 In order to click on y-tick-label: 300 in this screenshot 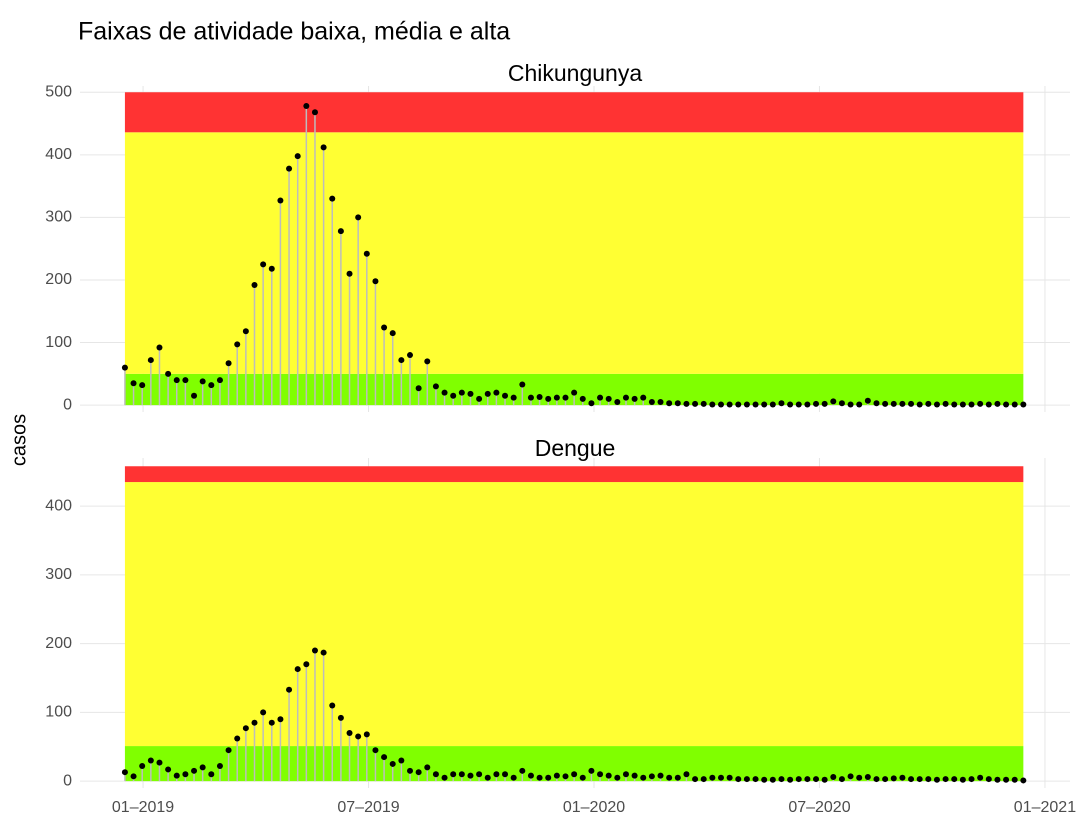, I will do `click(58, 574)`.